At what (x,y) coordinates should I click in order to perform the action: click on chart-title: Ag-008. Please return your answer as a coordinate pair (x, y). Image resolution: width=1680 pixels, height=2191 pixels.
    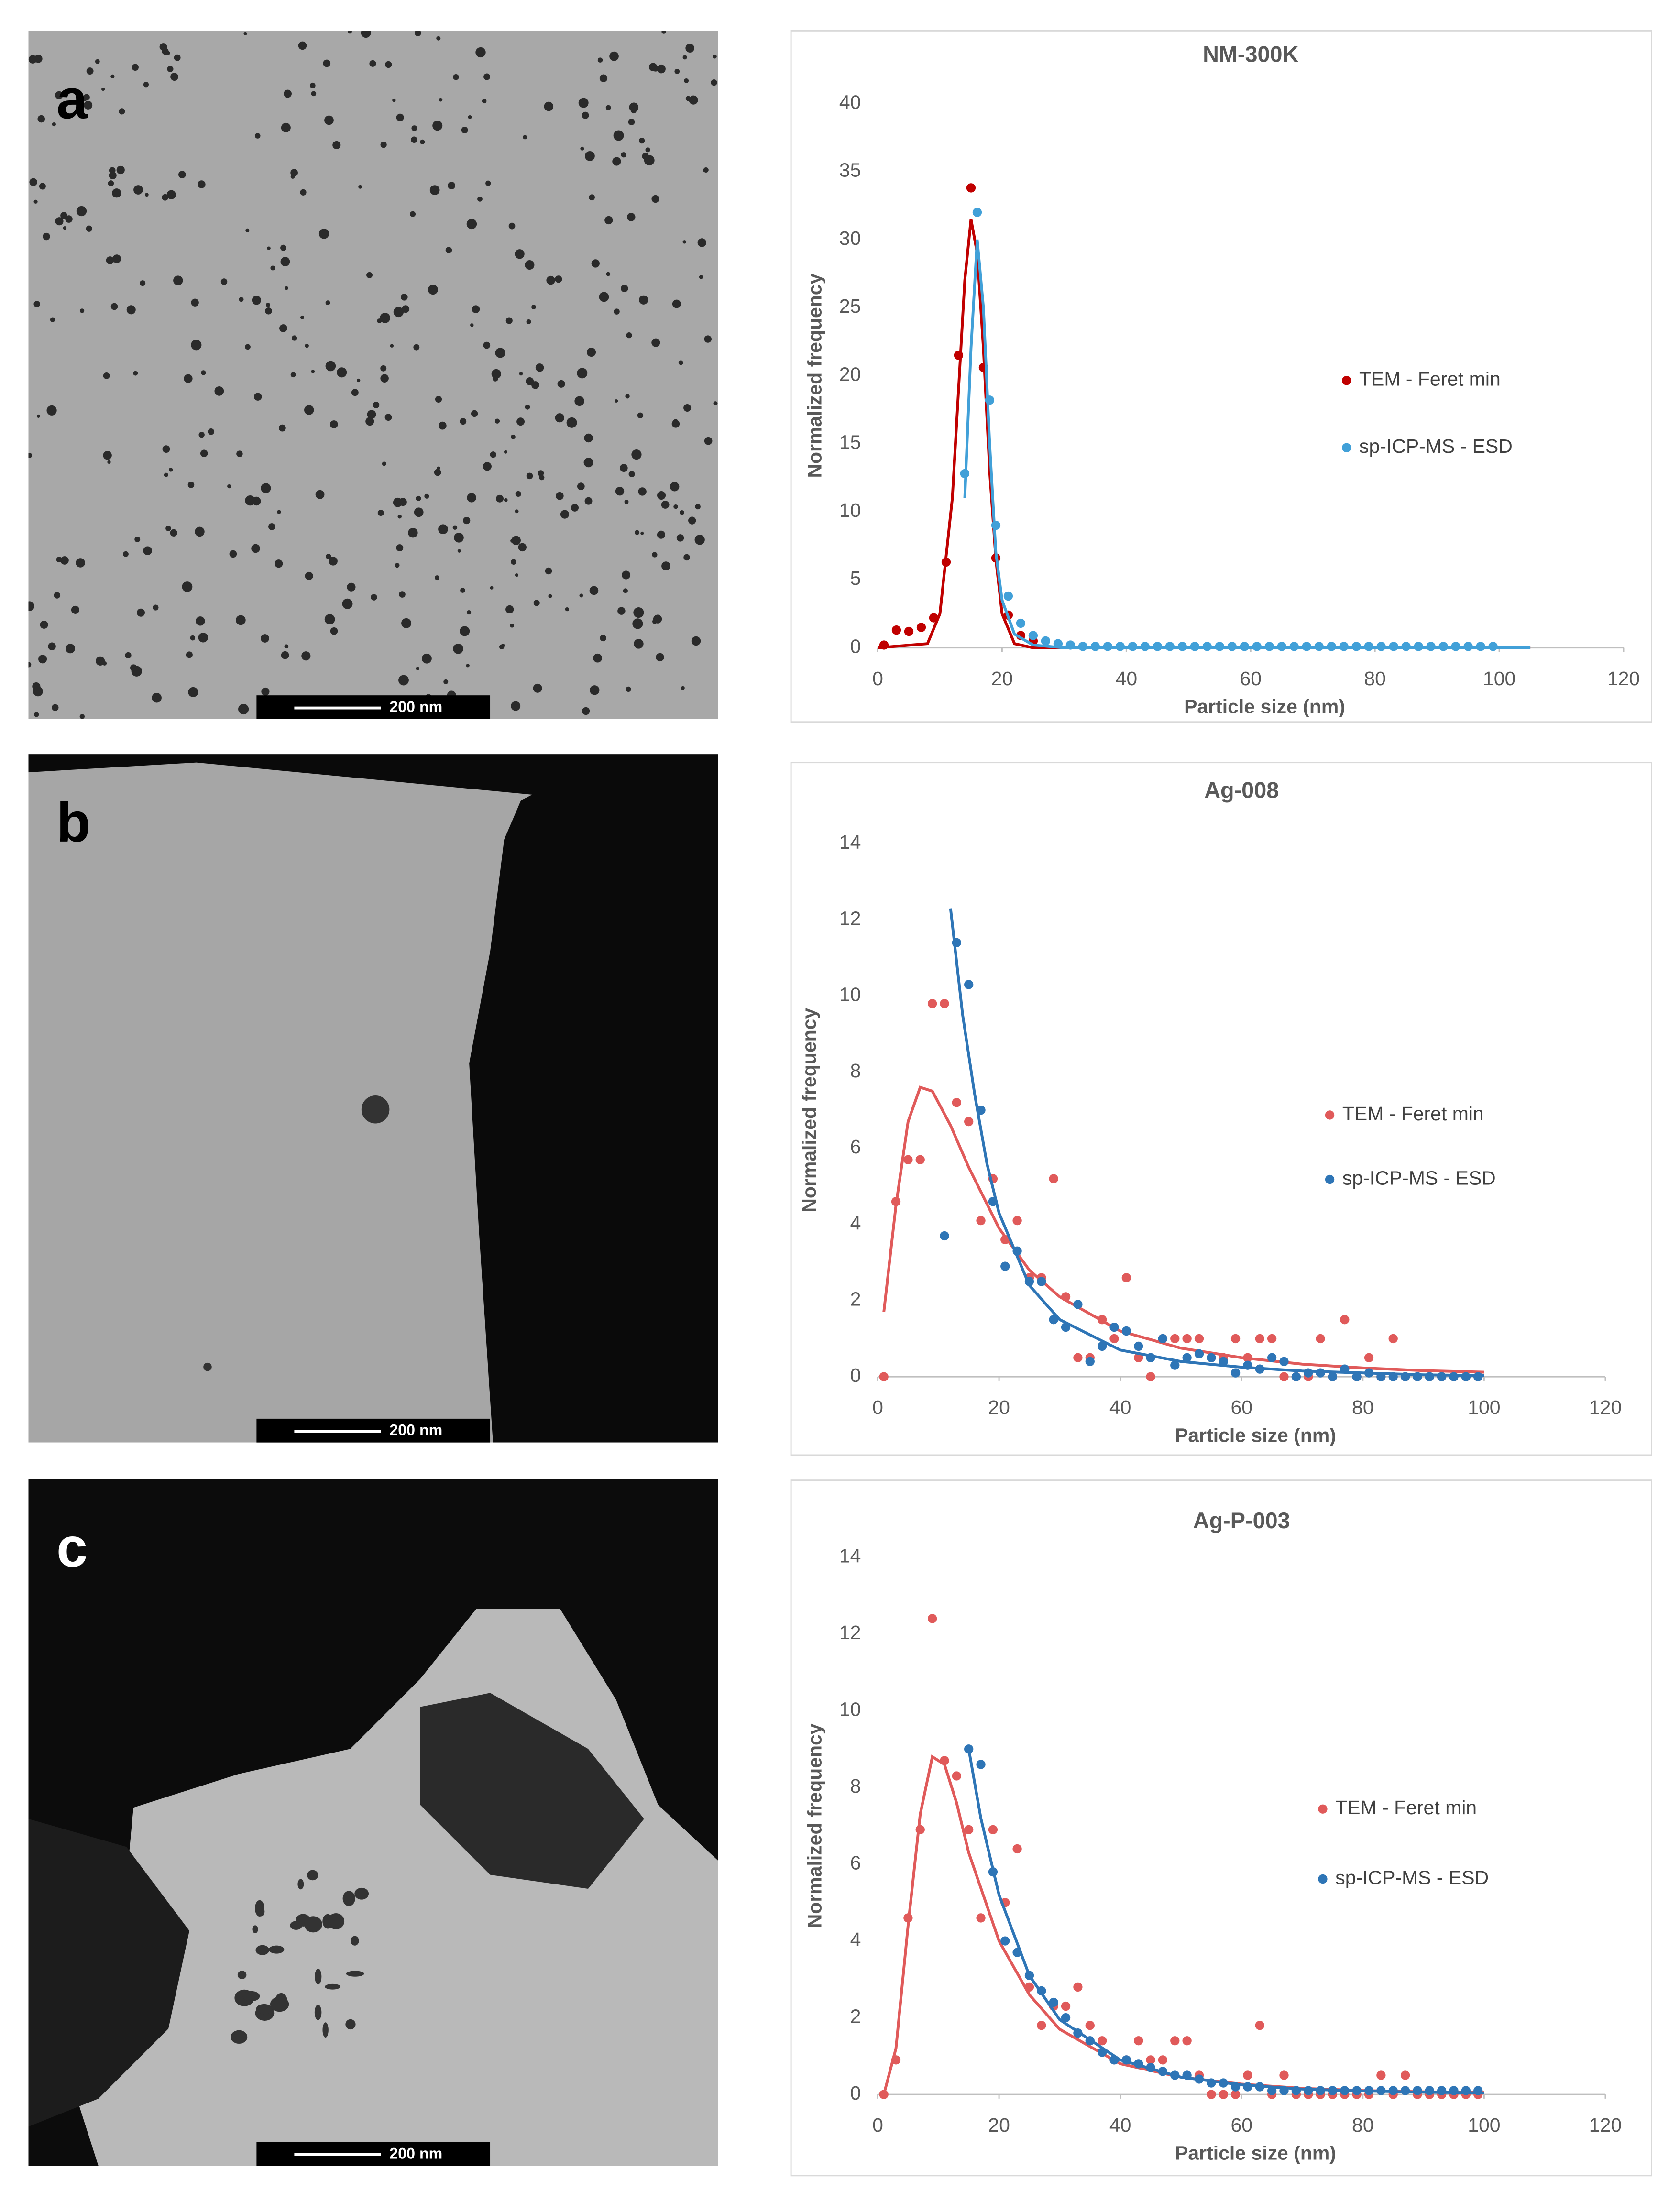
    Looking at the image, I should click on (1241, 790).